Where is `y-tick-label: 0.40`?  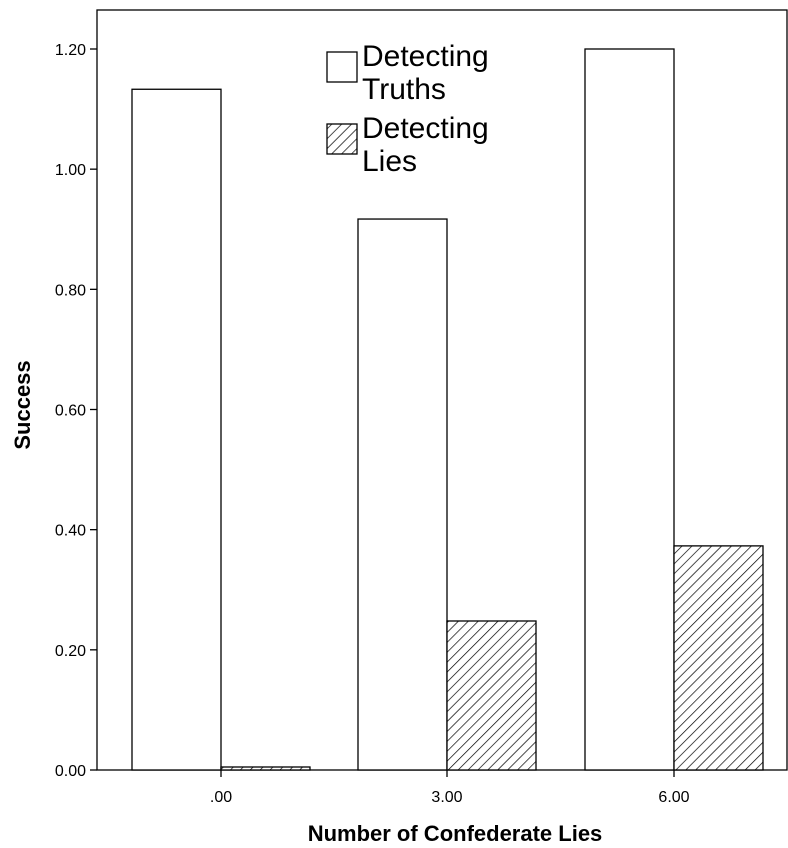 y-tick-label: 0.40 is located at coordinates (70, 531).